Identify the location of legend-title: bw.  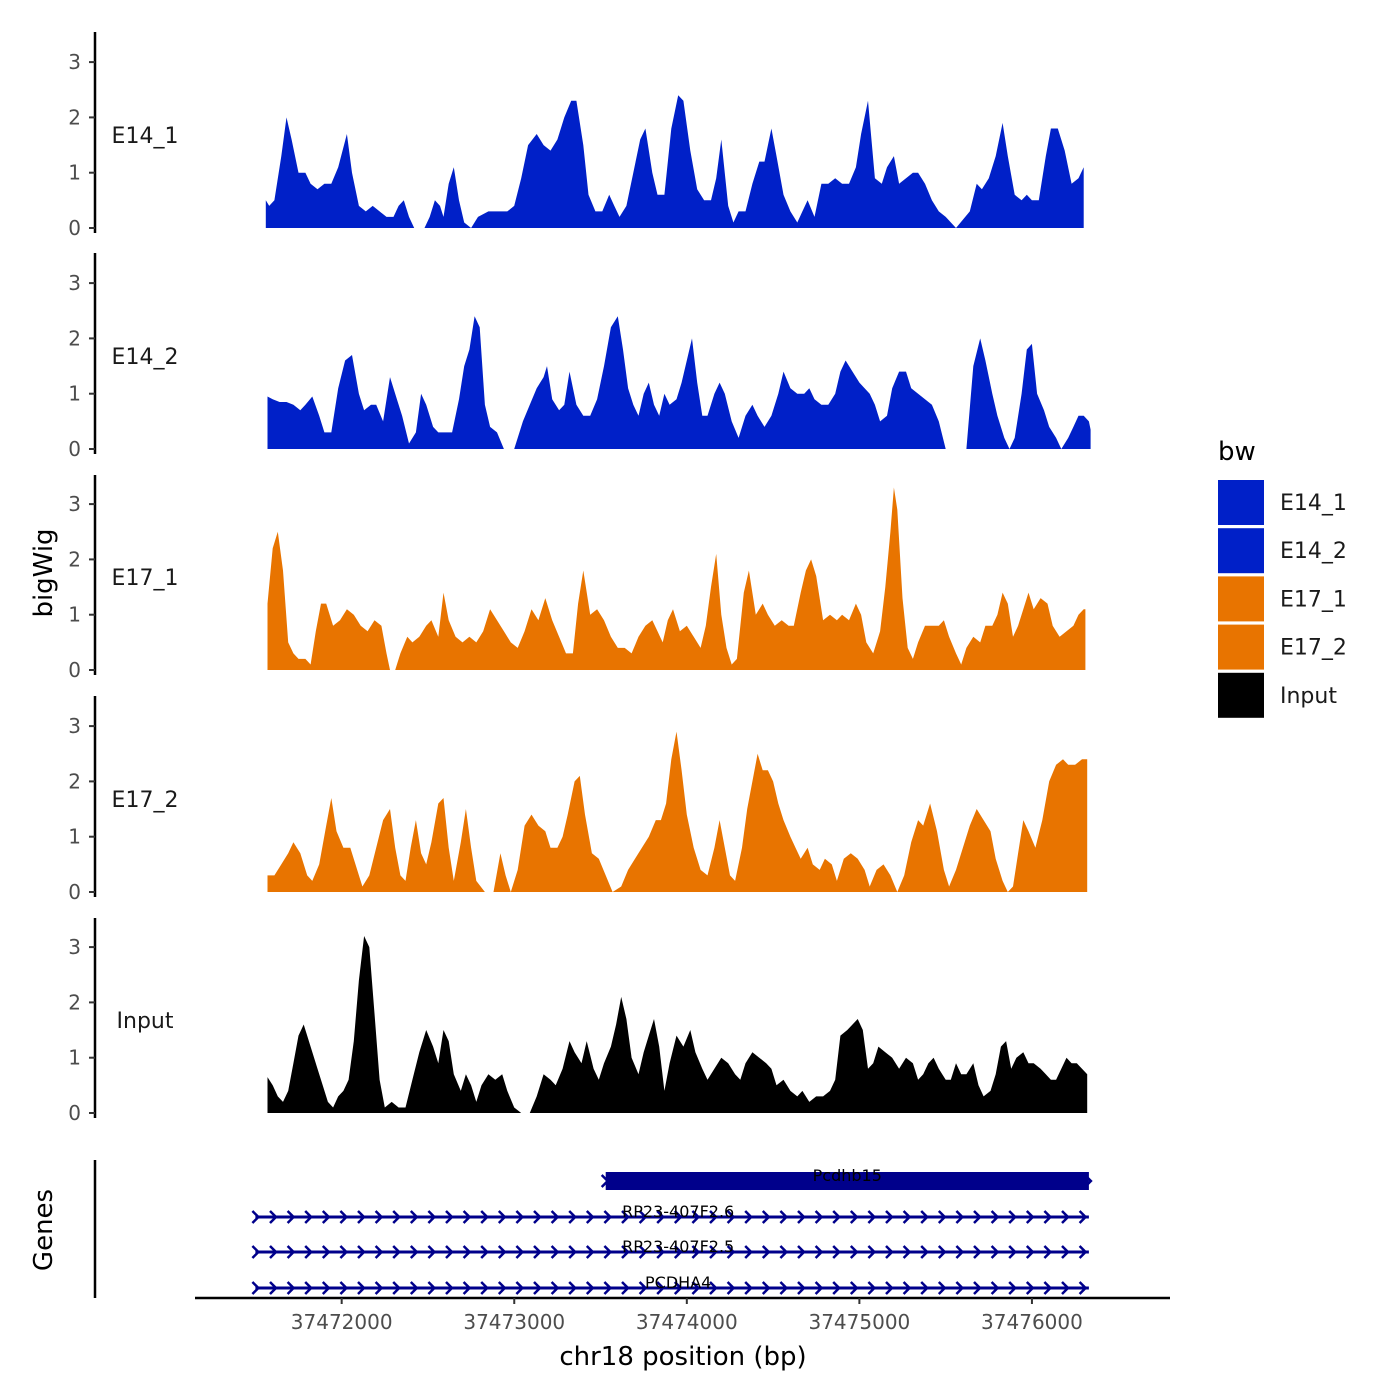
(1237, 452).